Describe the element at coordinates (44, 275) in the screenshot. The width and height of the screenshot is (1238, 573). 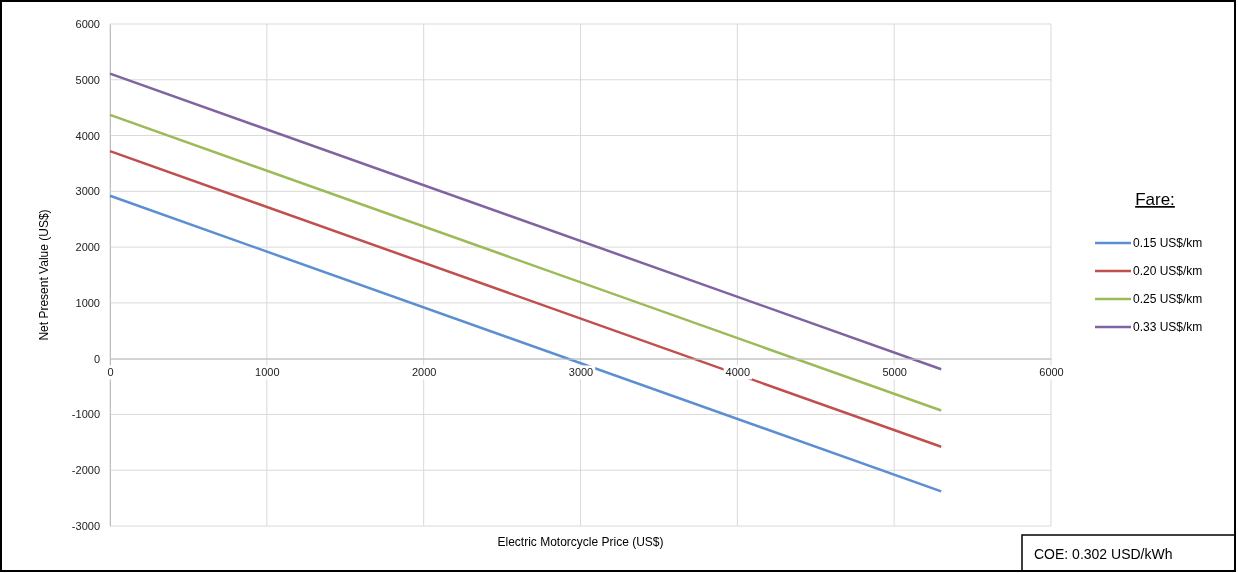
I see `y-axis-title: Net Present Value (US$)` at that location.